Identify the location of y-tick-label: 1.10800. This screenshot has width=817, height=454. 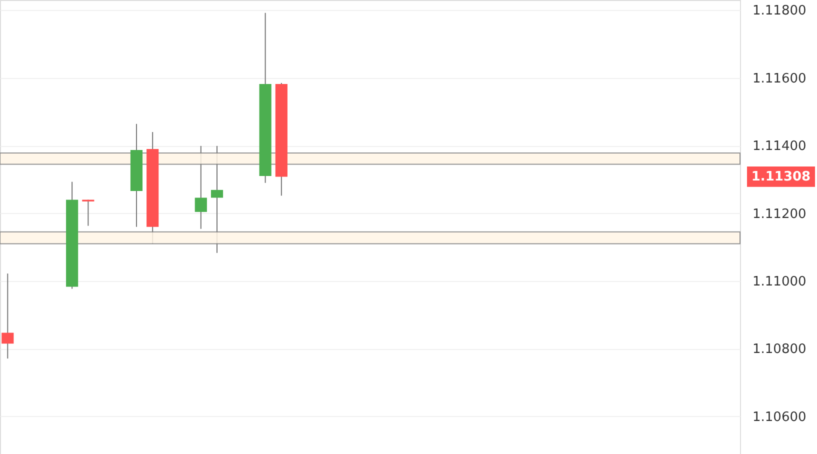
(779, 350).